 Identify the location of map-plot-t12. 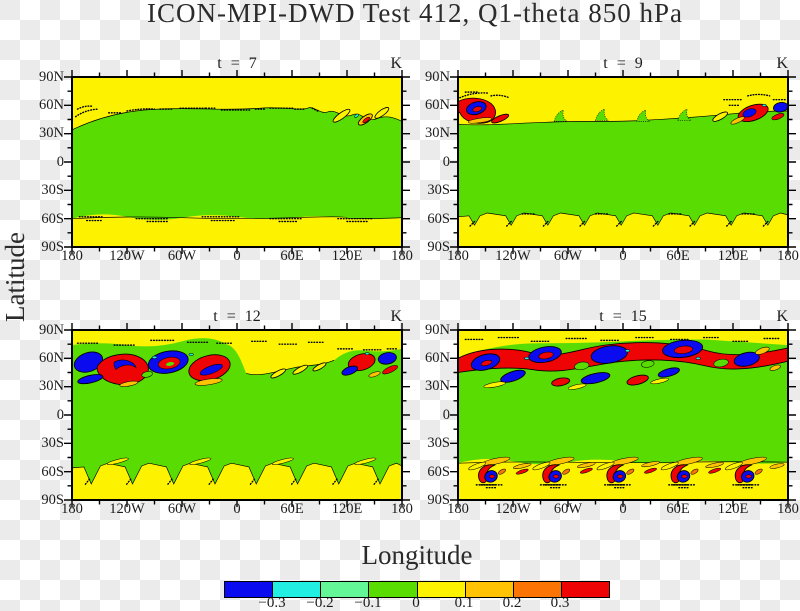
(237, 415).